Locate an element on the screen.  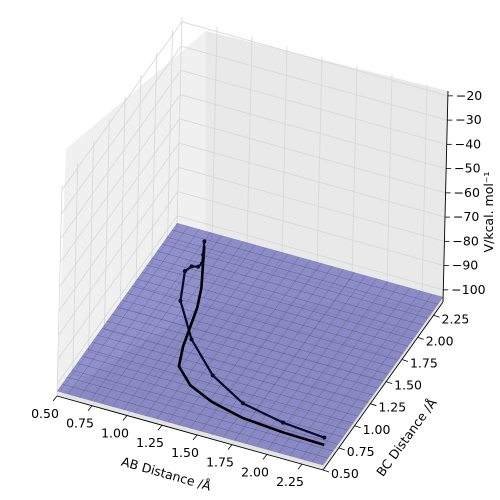
trajectory-point is located at coordinates (243, 403).